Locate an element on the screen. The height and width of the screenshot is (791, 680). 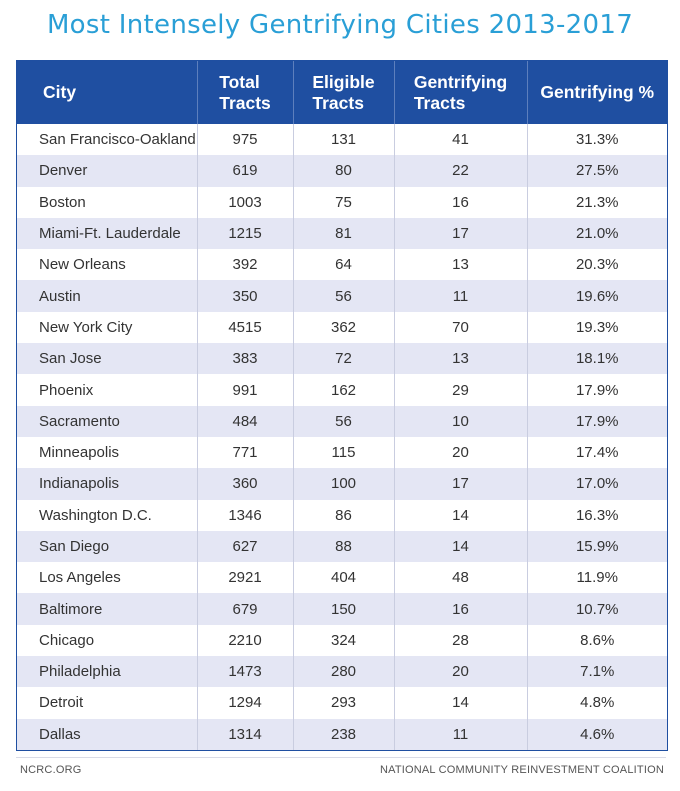
value-cell: 131 is located at coordinates (343, 140).